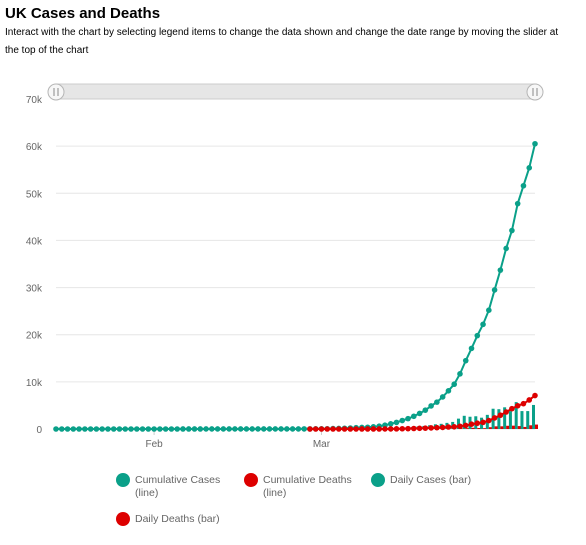  I want to click on y-tick-label: 0, so click(39, 430).